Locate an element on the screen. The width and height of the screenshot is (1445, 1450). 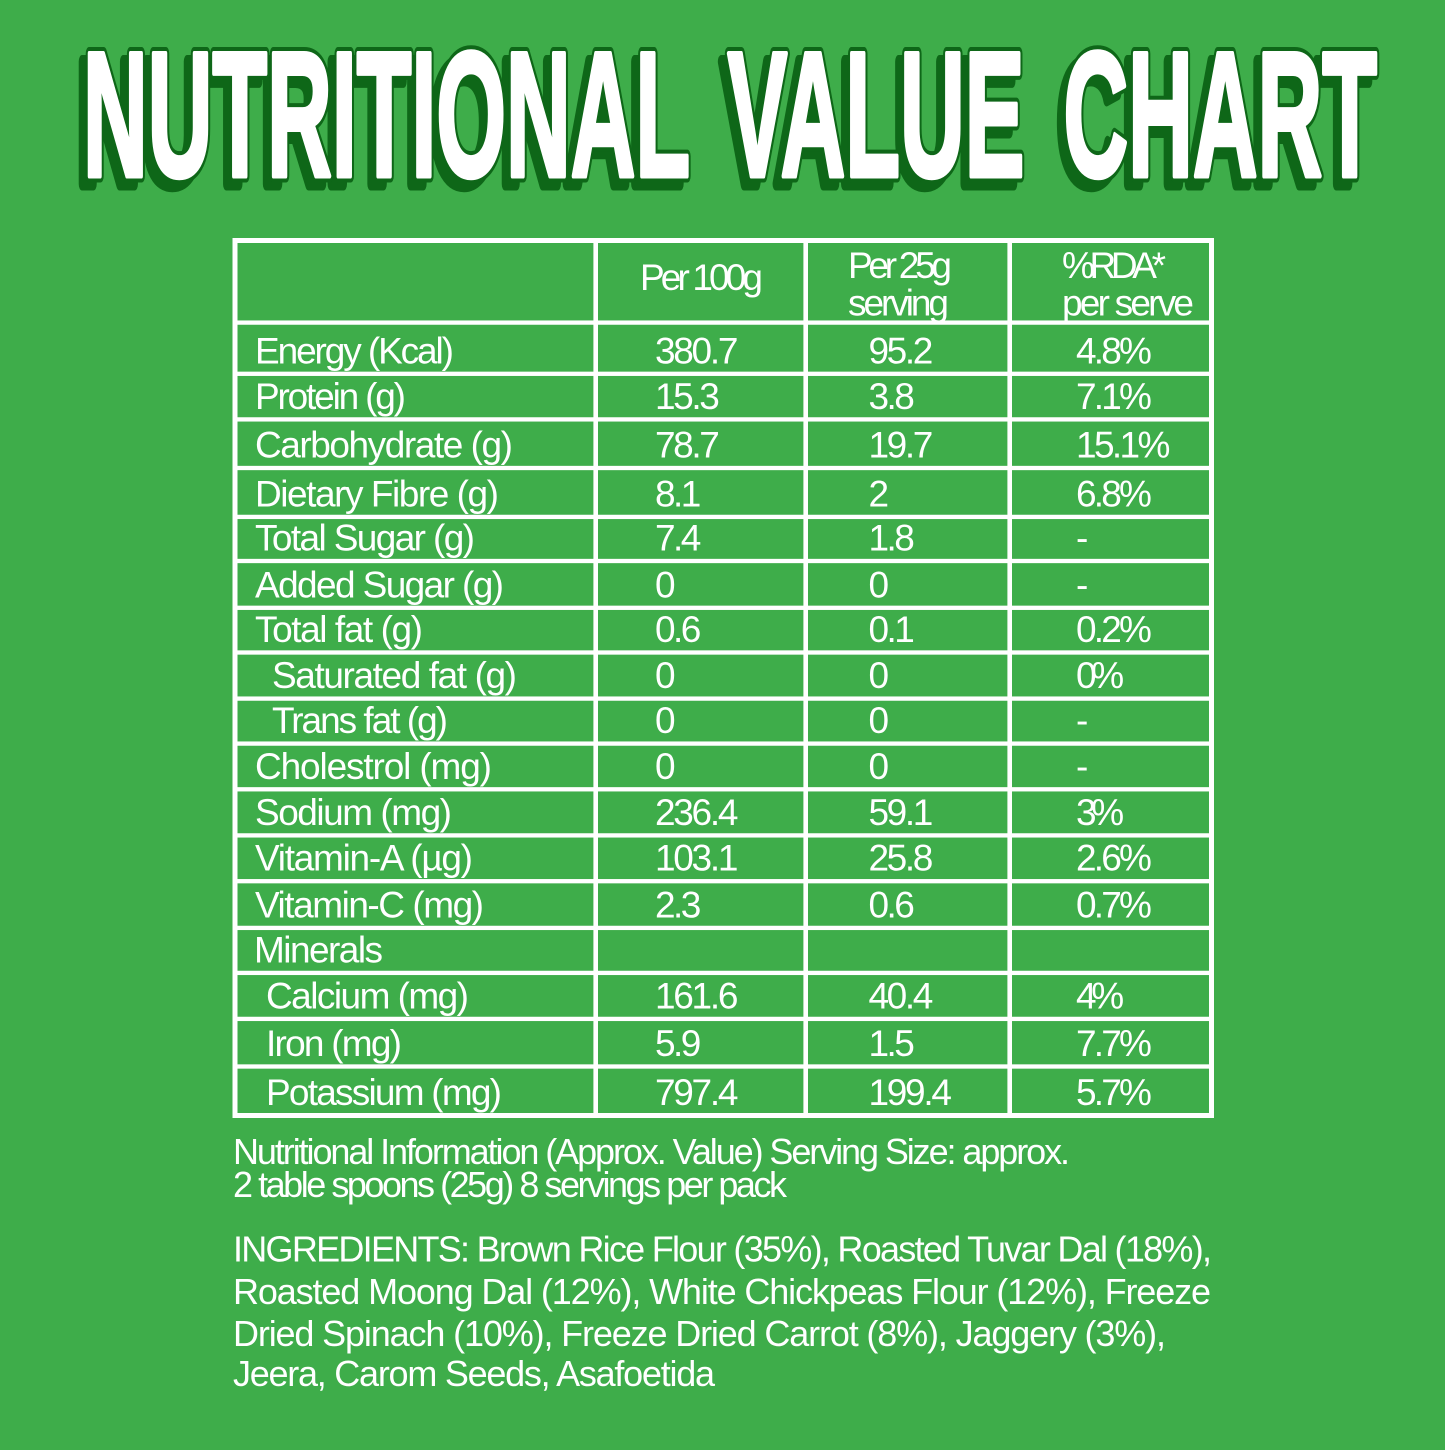
svg-text: 7.1% is located at coordinates (1114, 396).